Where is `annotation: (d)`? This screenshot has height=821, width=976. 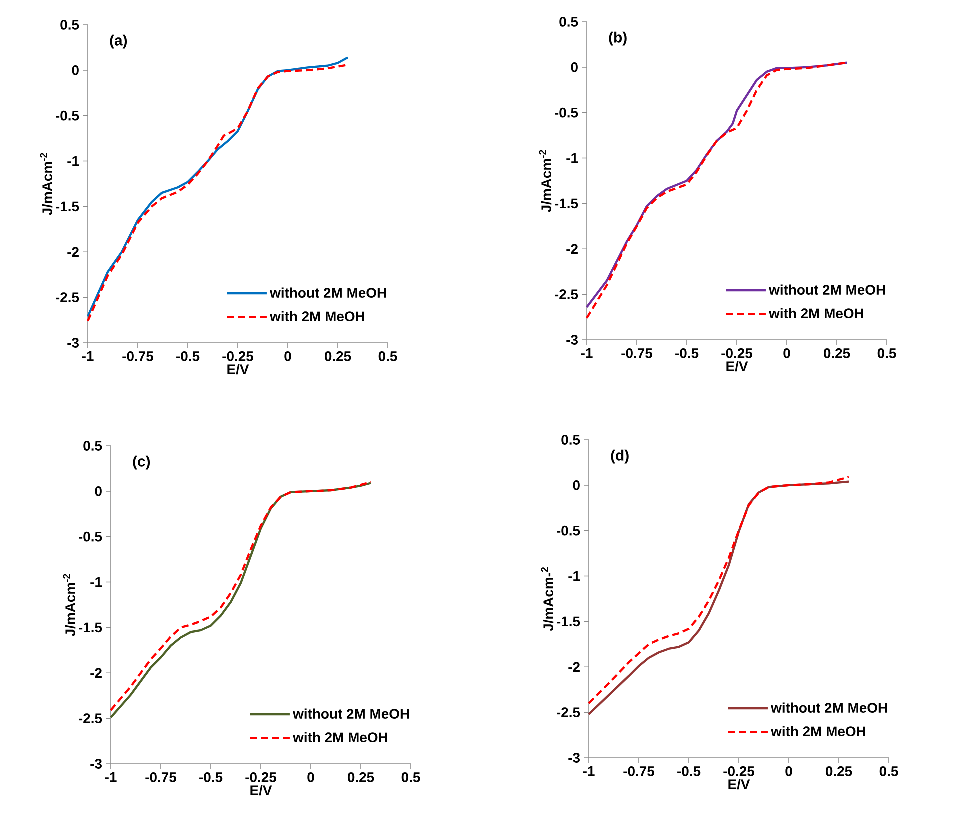 annotation: (d) is located at coordinates (620, 457).